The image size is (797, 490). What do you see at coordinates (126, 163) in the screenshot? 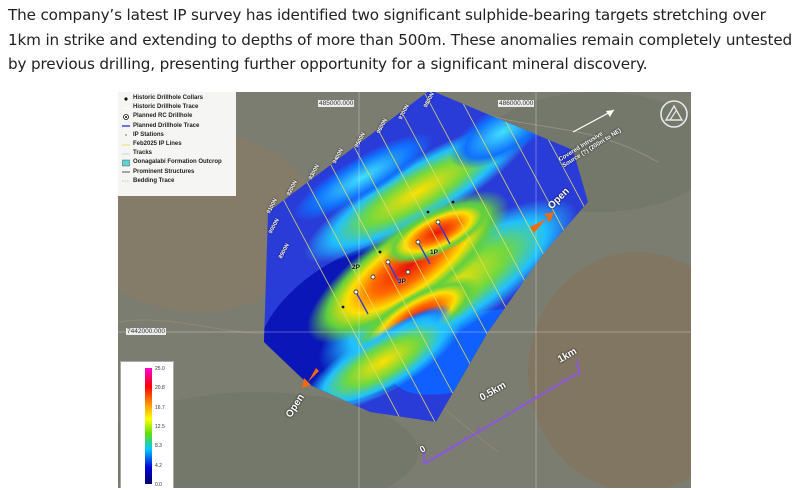
I see `outcrop-icon` at bounding box center [126, 163].